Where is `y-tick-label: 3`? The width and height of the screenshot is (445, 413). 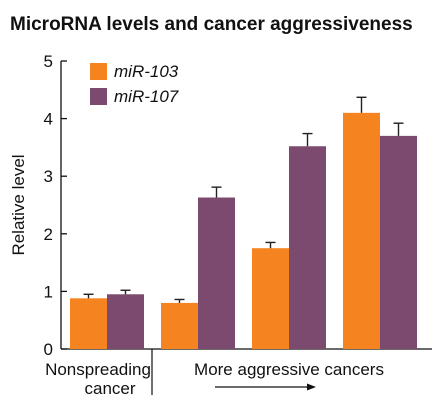
y-tick-label: 3 is located at coordinates (48, 176).